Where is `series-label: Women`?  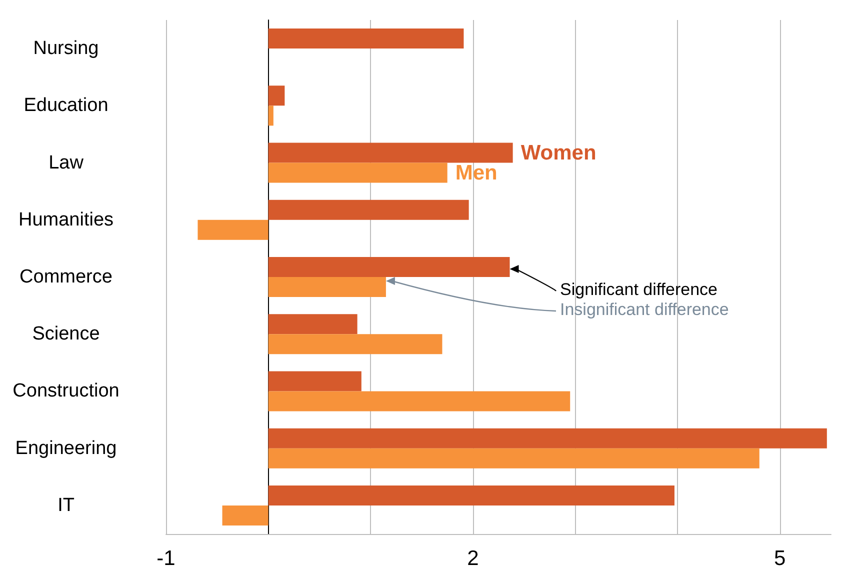 series-label: Women is located at coordinates (558, 152).